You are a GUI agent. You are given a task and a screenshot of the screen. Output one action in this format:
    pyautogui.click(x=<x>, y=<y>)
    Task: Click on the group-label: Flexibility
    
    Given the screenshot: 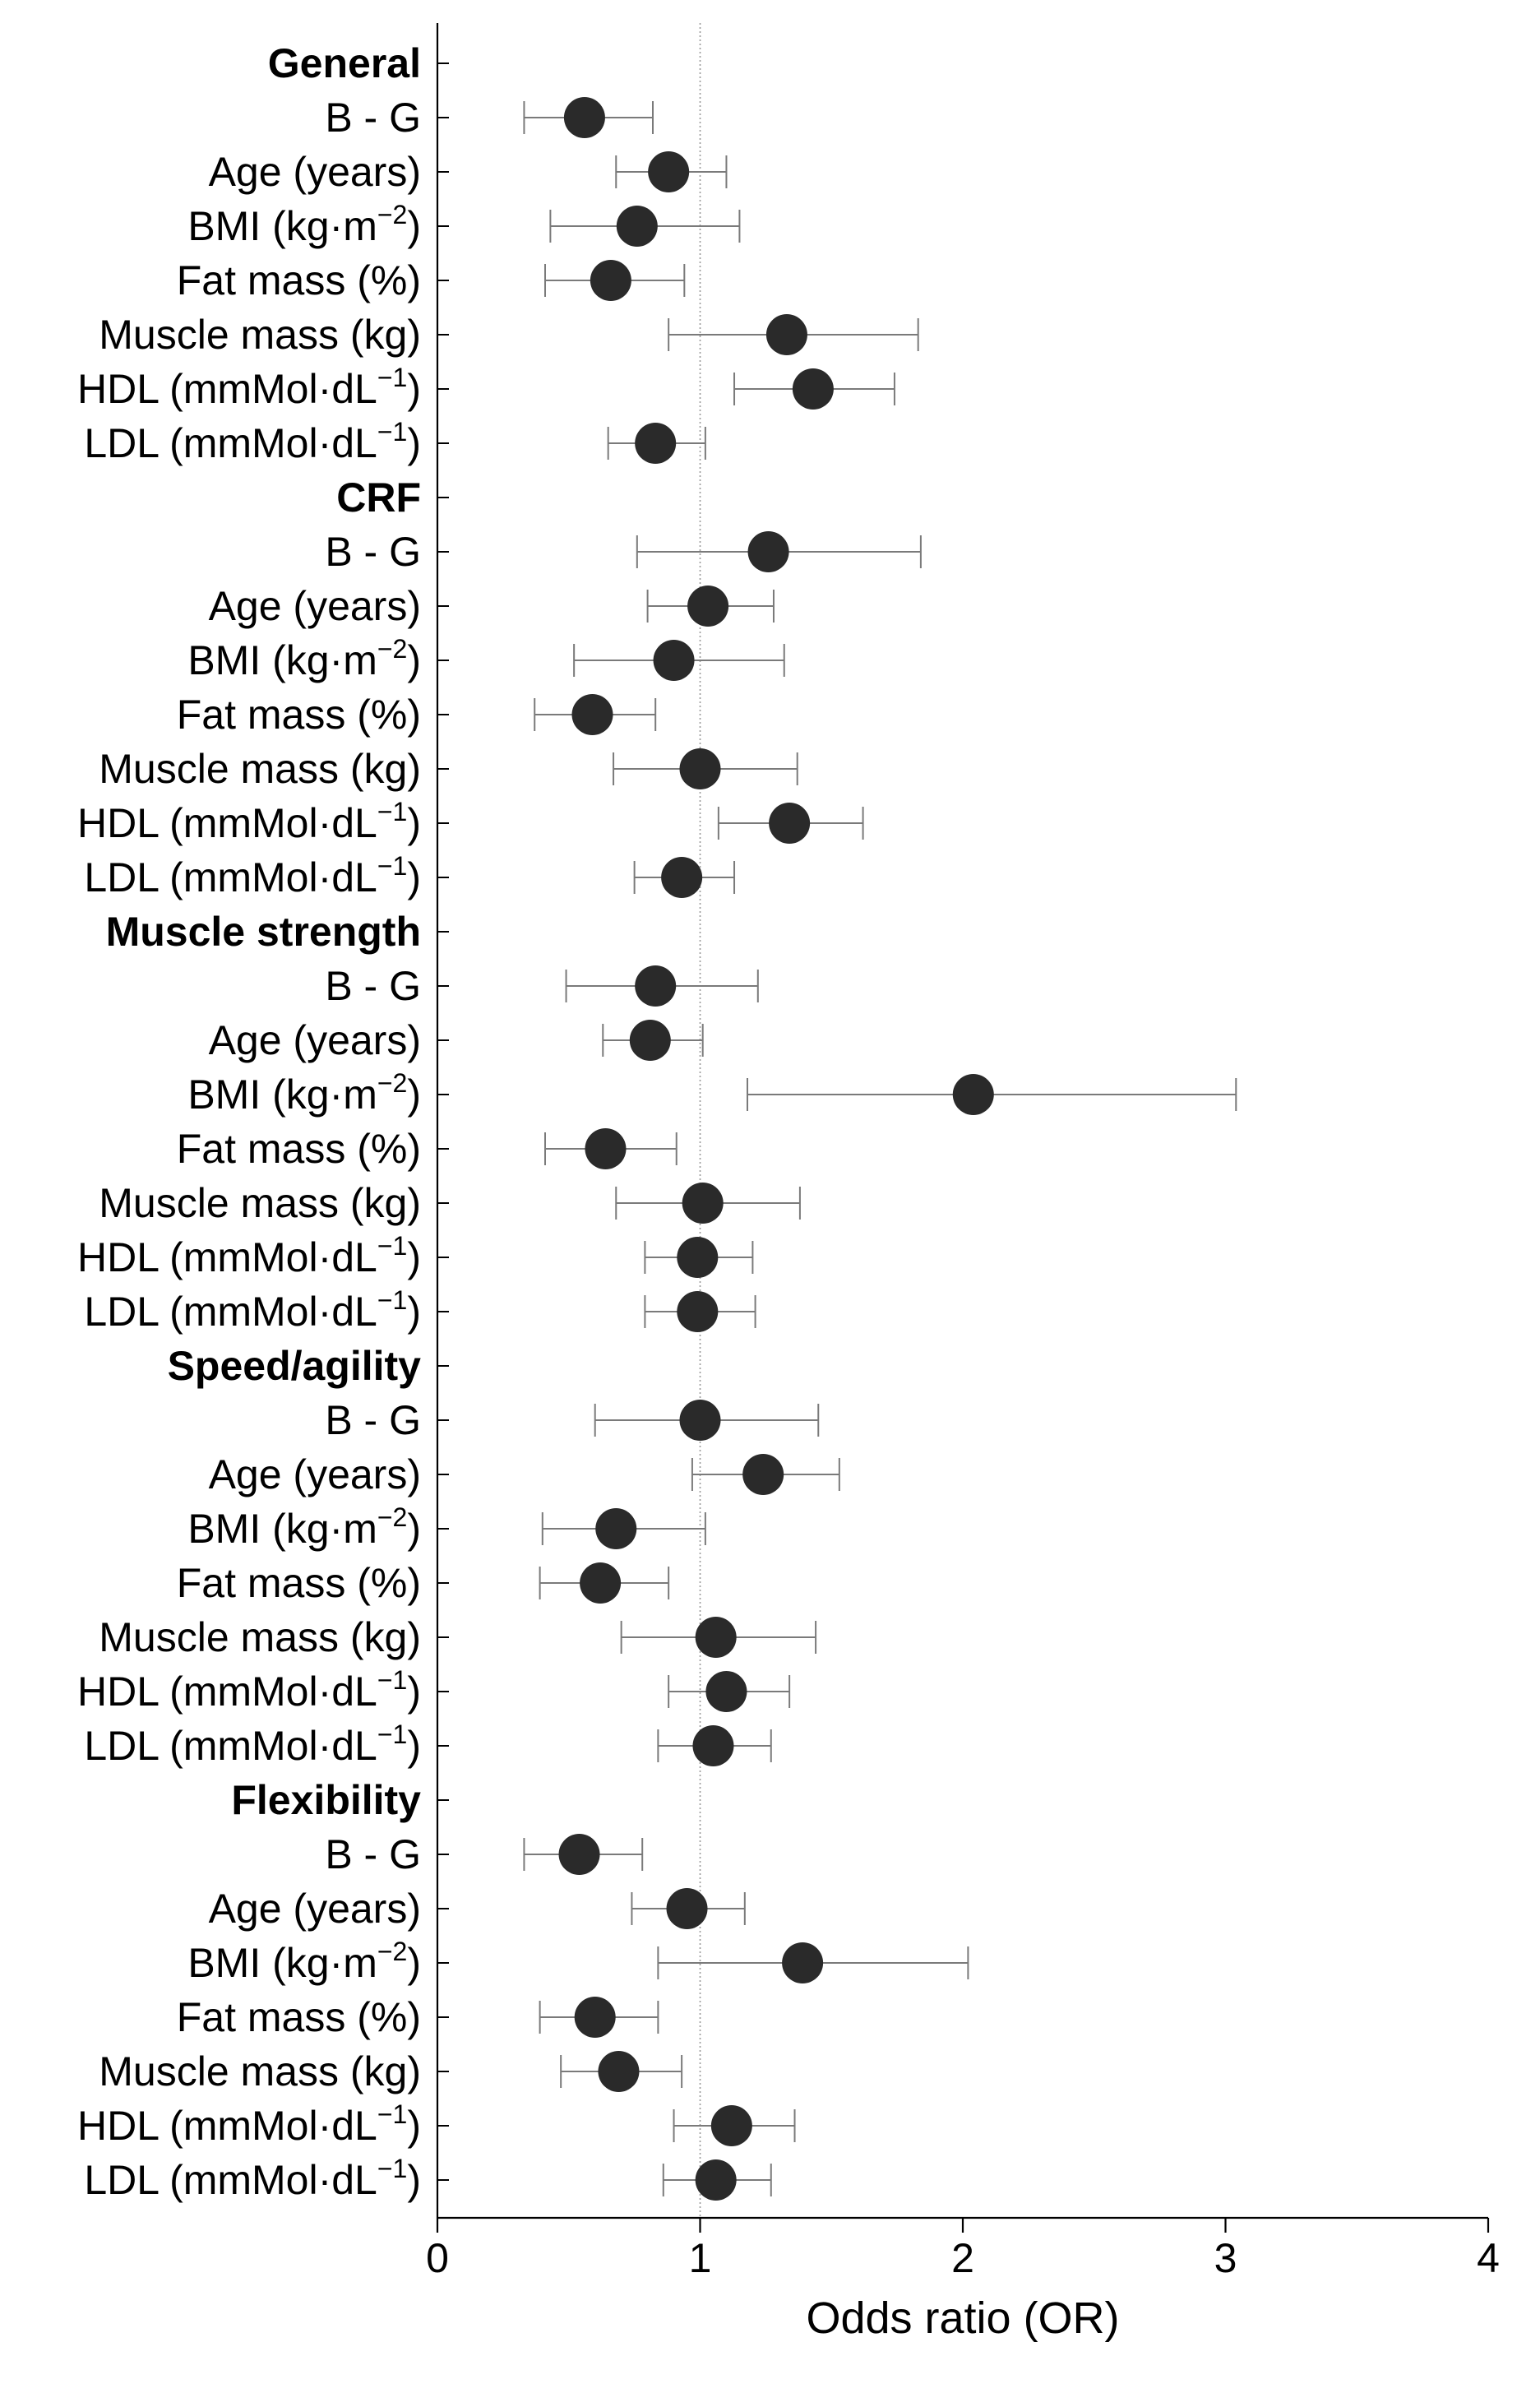 What is the action you would take?
    pyautogui.click(x=326, y=1800)
    